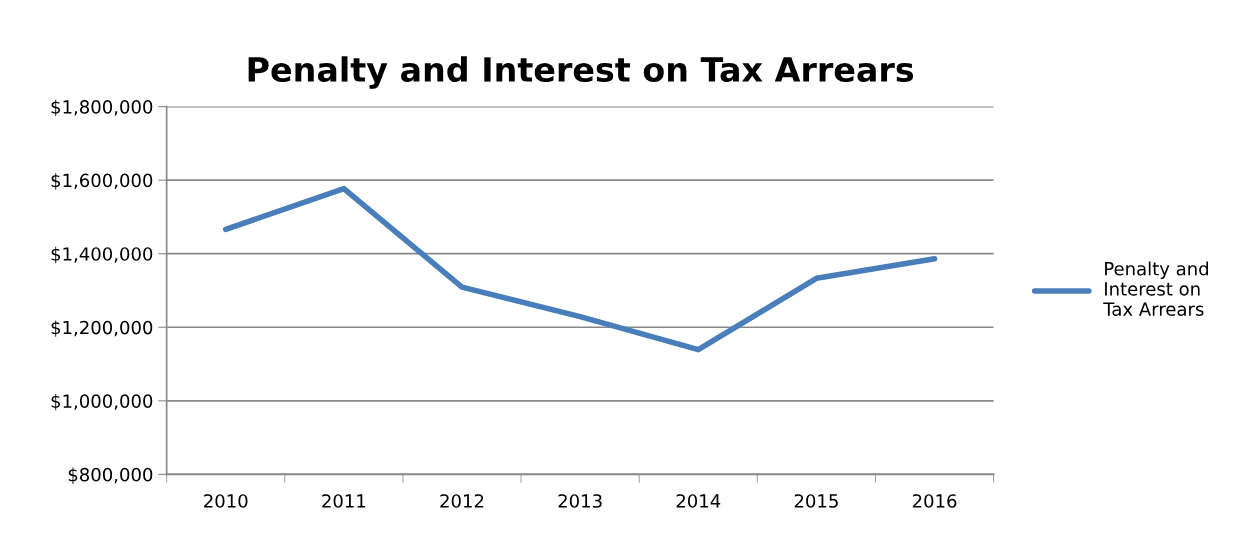 The height and width of the screenshot is (533, 1253). Describe the element at coordinates (462, 501) in the screenshot. I see `x-tick-label: 2012` at that location.